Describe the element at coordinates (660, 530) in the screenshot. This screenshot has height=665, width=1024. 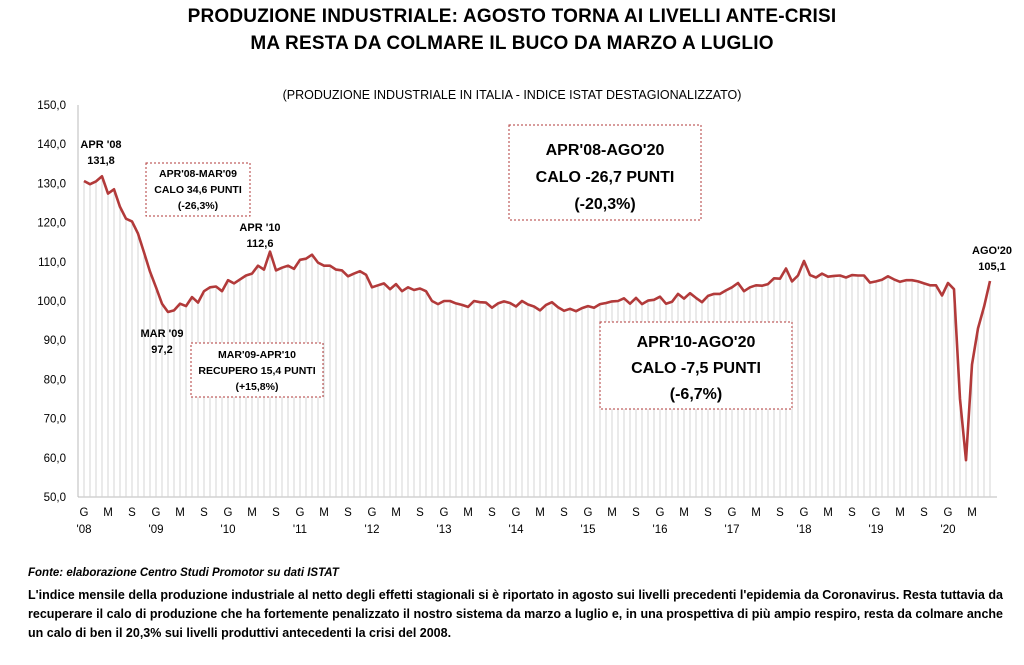
I see `x-tick-year-label: '16` at that location.